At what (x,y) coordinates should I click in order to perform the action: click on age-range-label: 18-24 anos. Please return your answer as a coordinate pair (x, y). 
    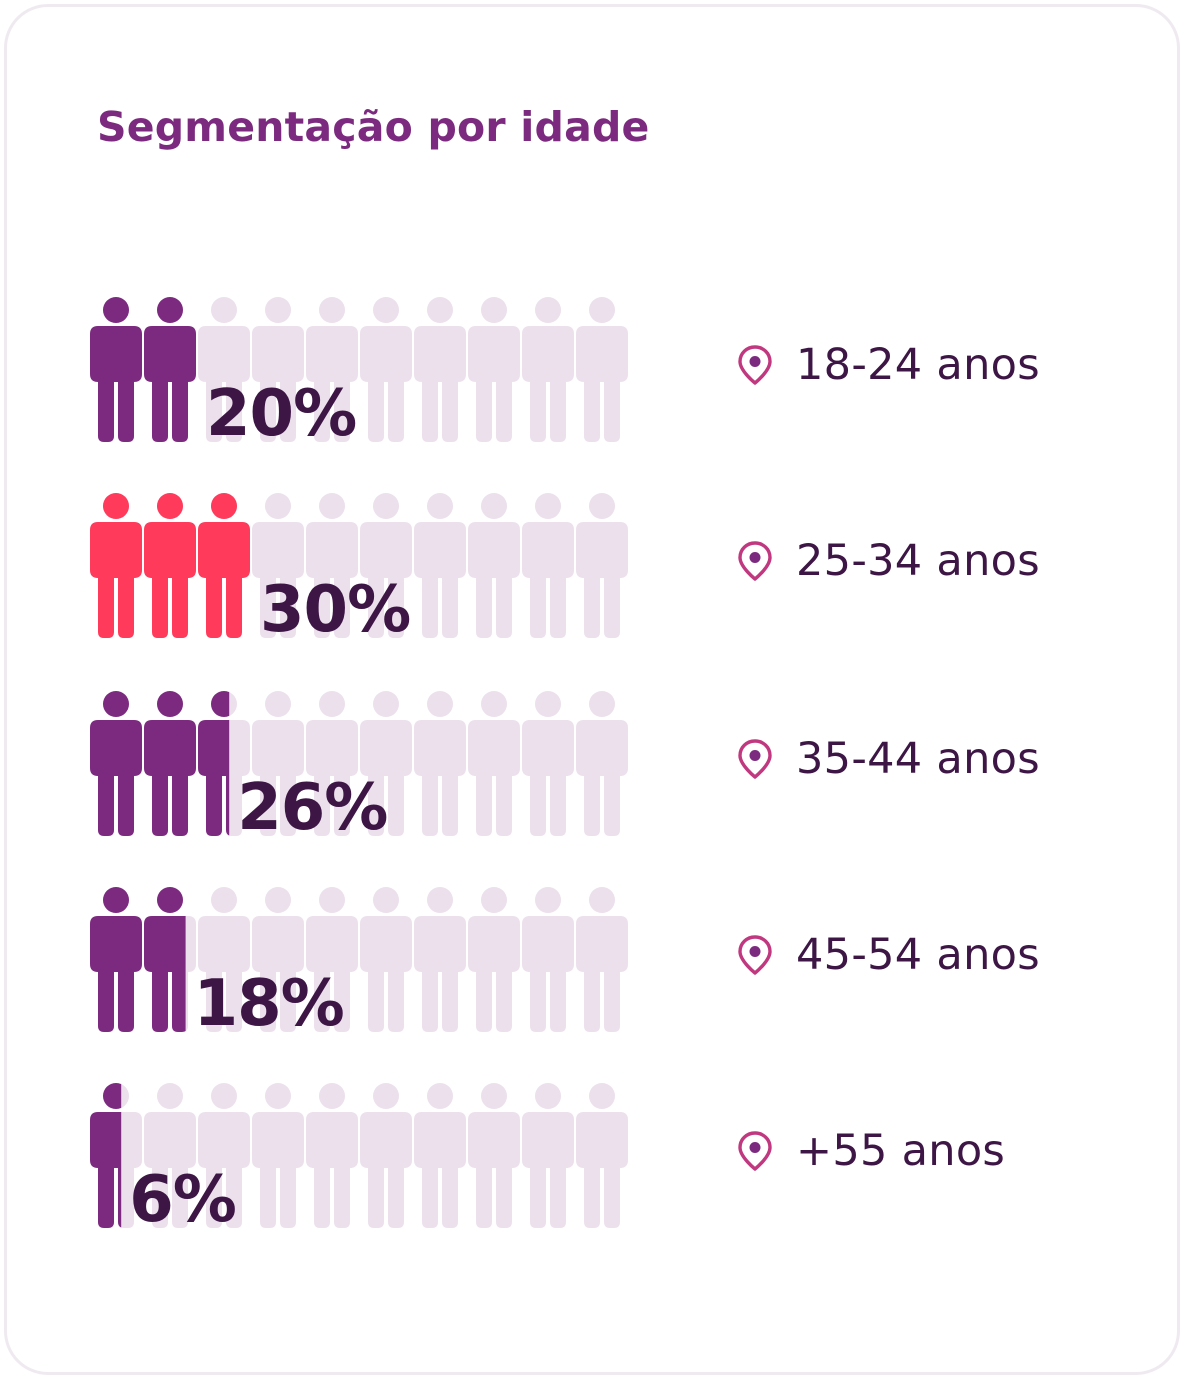
    Looking at the image, I should click on (918, 365).